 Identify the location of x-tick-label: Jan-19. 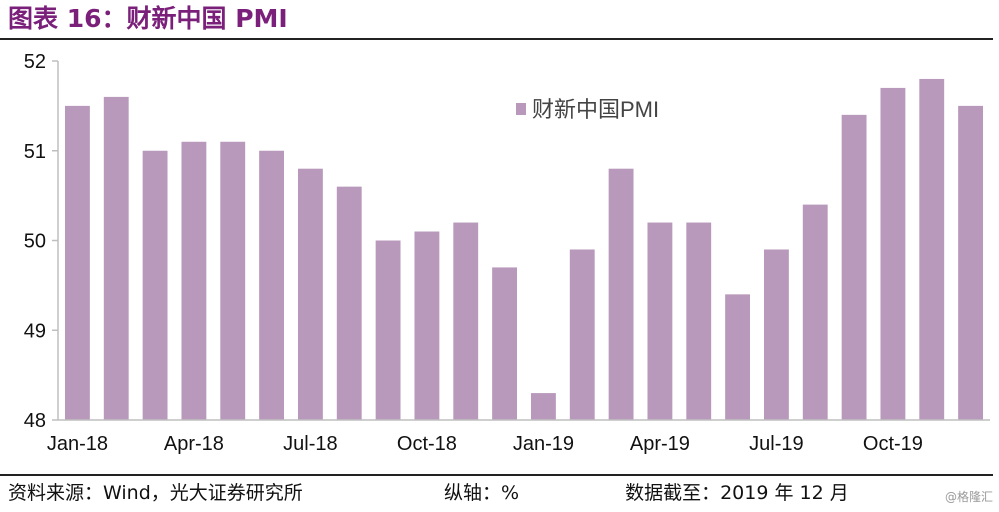
(543, 444).